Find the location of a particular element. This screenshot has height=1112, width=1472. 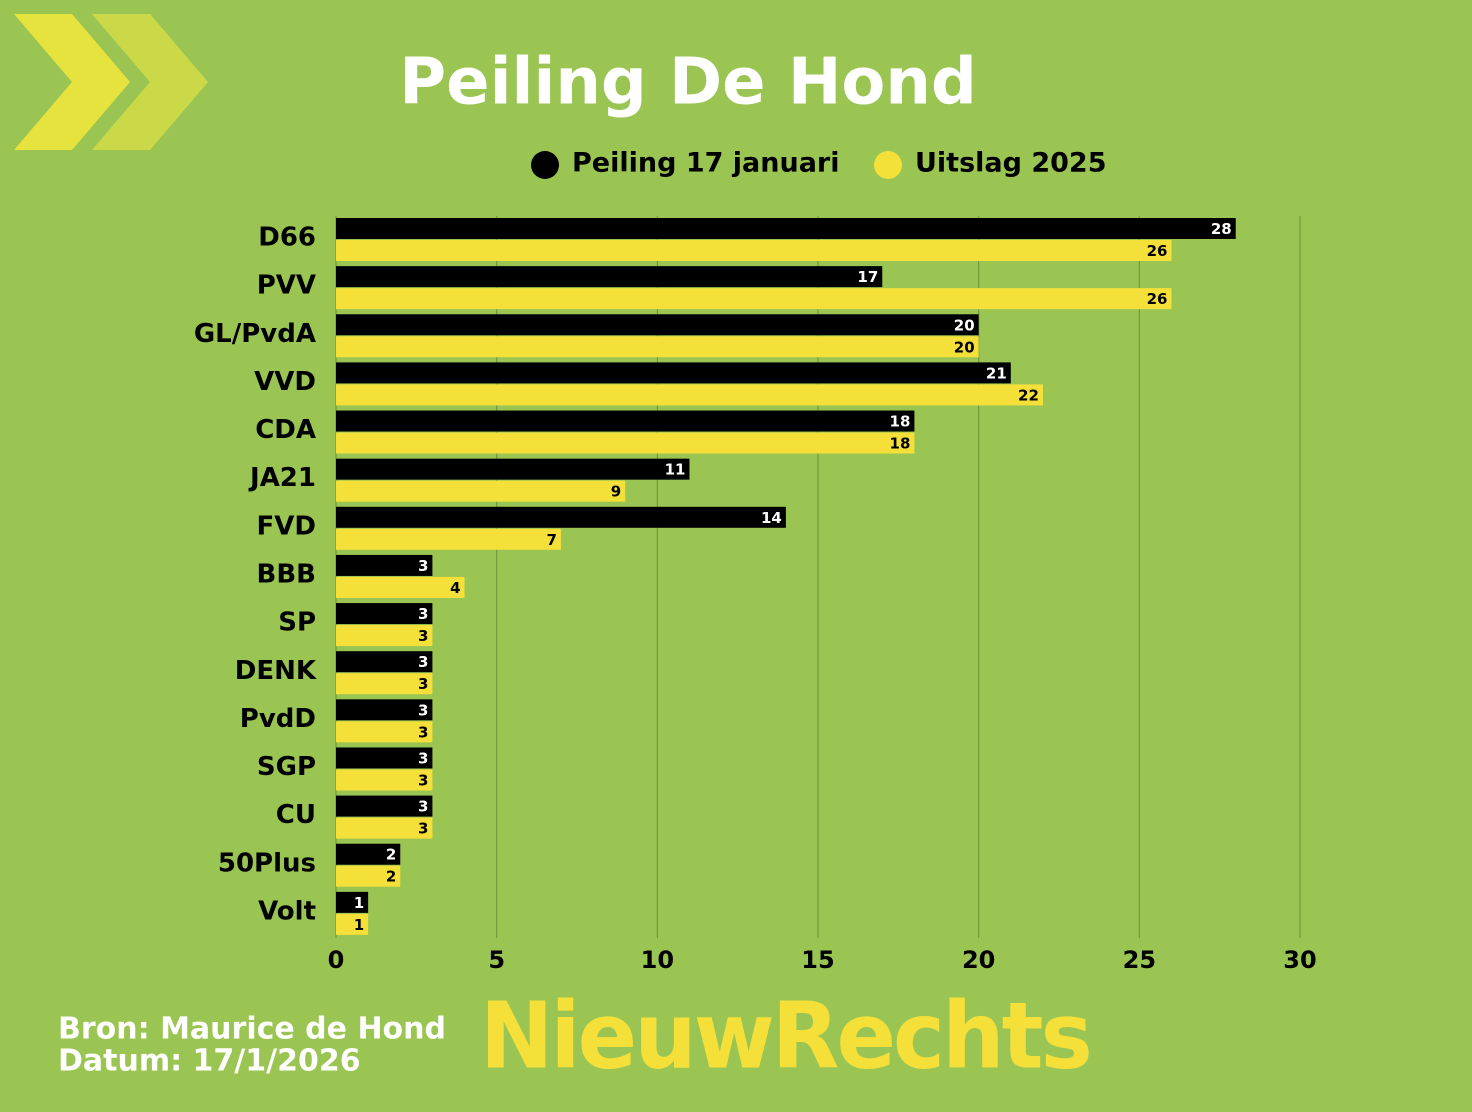

y-tick-label: PVV is located at coordinates (286, 286).